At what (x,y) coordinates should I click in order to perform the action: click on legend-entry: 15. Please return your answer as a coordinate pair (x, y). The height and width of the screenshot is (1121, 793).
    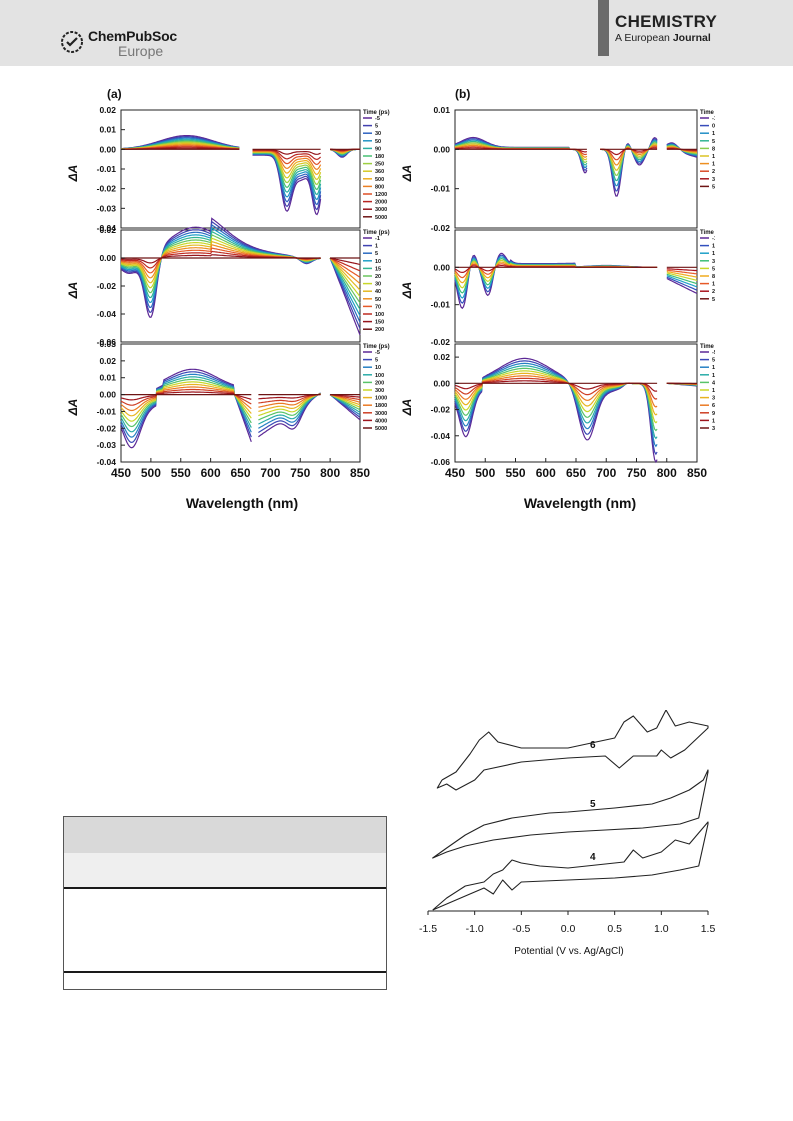
    Looking at the image, I should click on (713, 376).